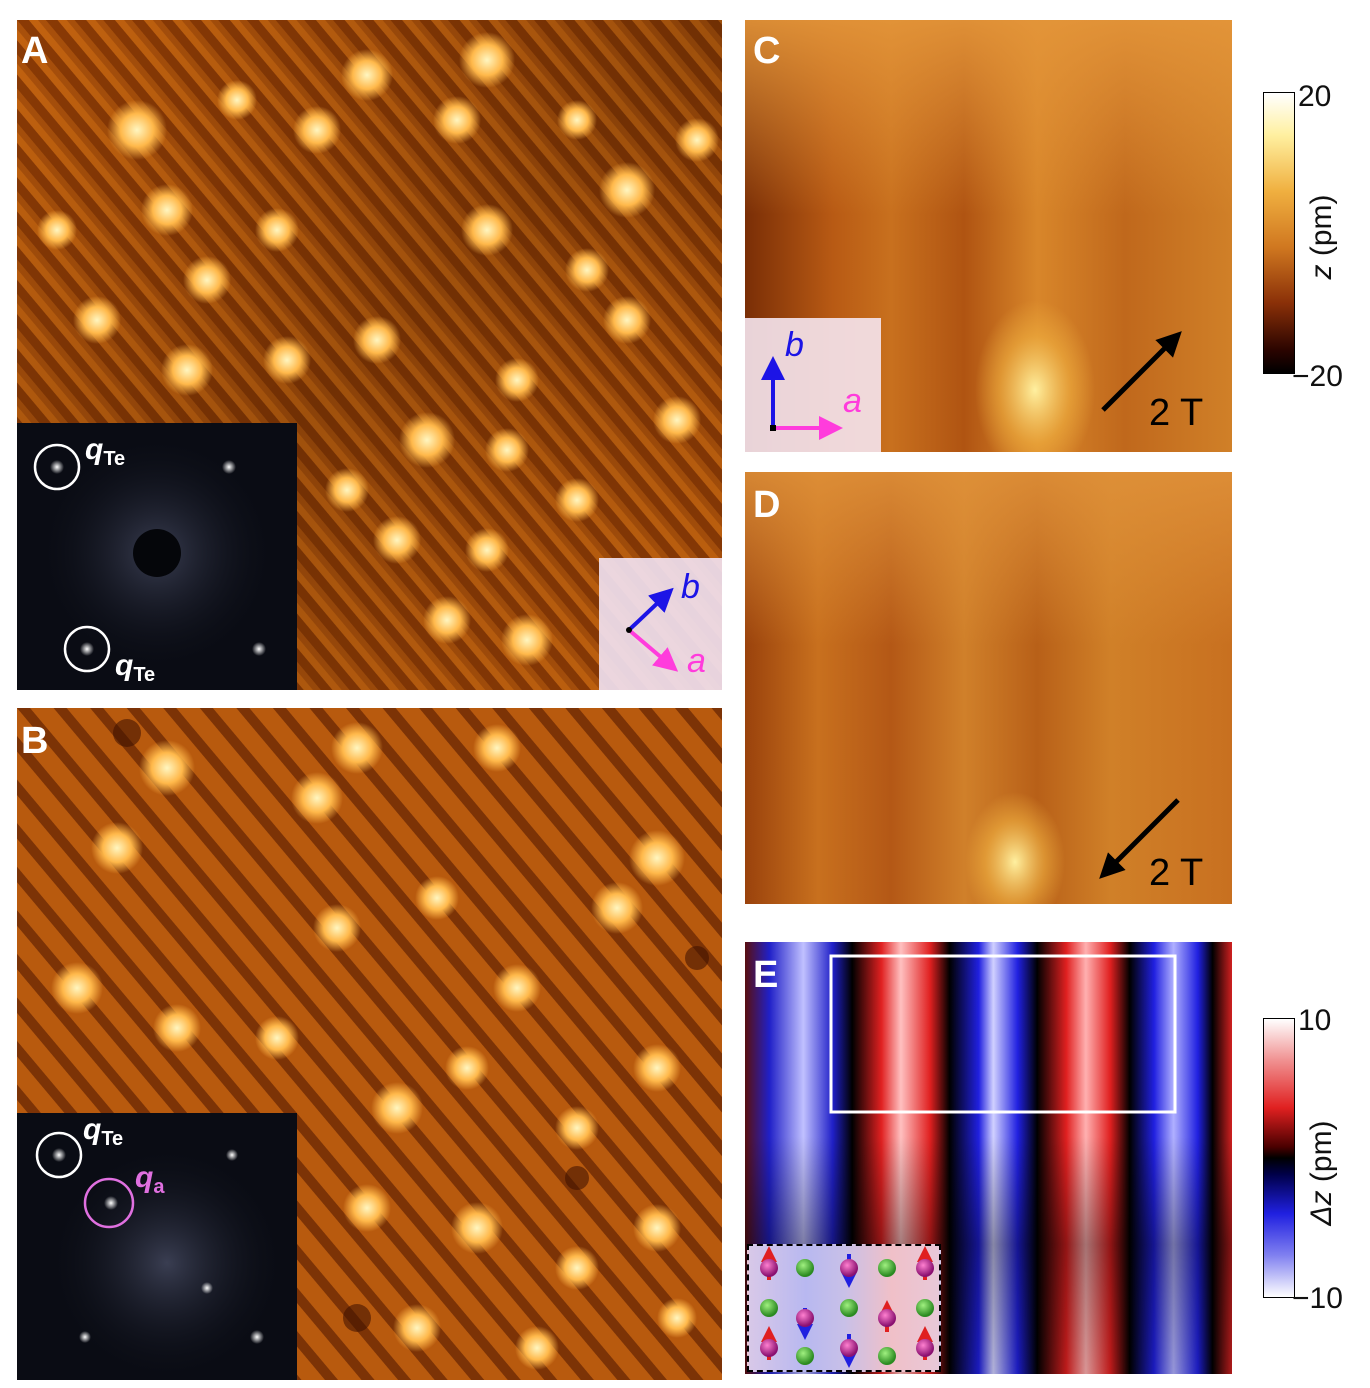  Describe the element at coordinates (1317, 376) in the screenshot. I see `colorbar-z-min: −20` at that location.